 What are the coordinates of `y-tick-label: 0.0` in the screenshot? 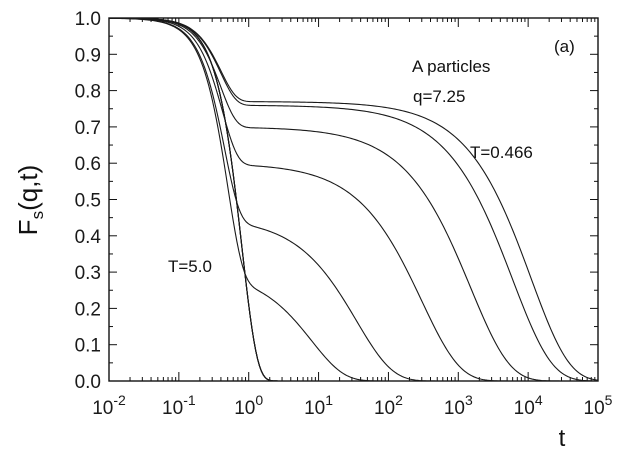 It's located at (88, 382).